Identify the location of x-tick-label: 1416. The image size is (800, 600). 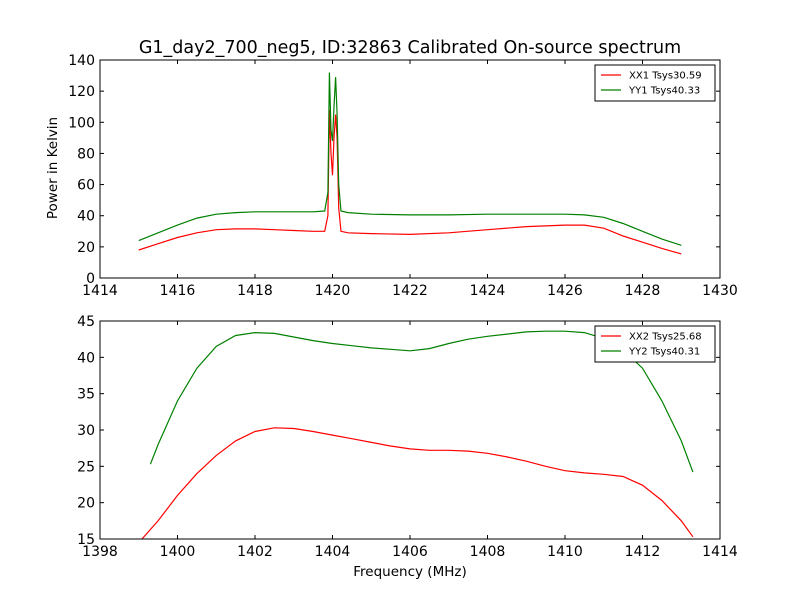
(178, 291).